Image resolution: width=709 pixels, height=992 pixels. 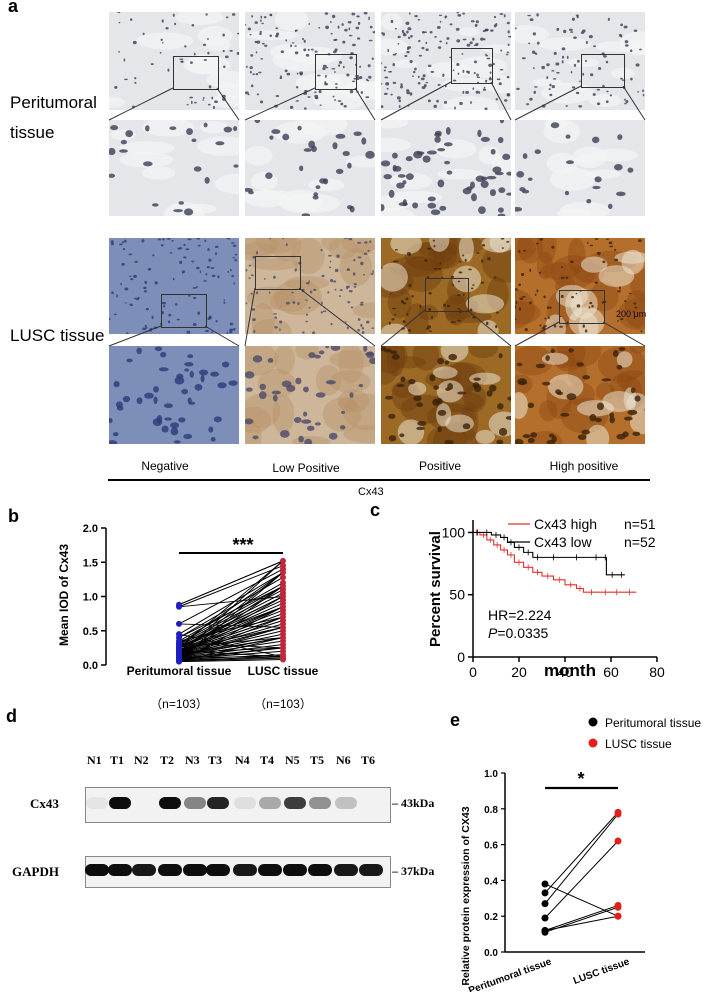 I want to click on size-marker-43: – 43kDa, so click(x=413, y=803).